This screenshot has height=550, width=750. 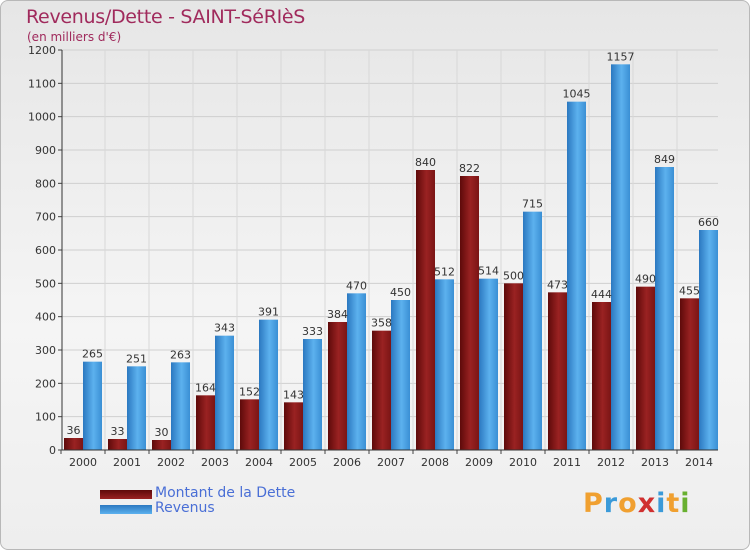 What do you see at coordinates (611, 503) in the screenshot?
I see `logo-letter: r` at bounding box center [611, 503].